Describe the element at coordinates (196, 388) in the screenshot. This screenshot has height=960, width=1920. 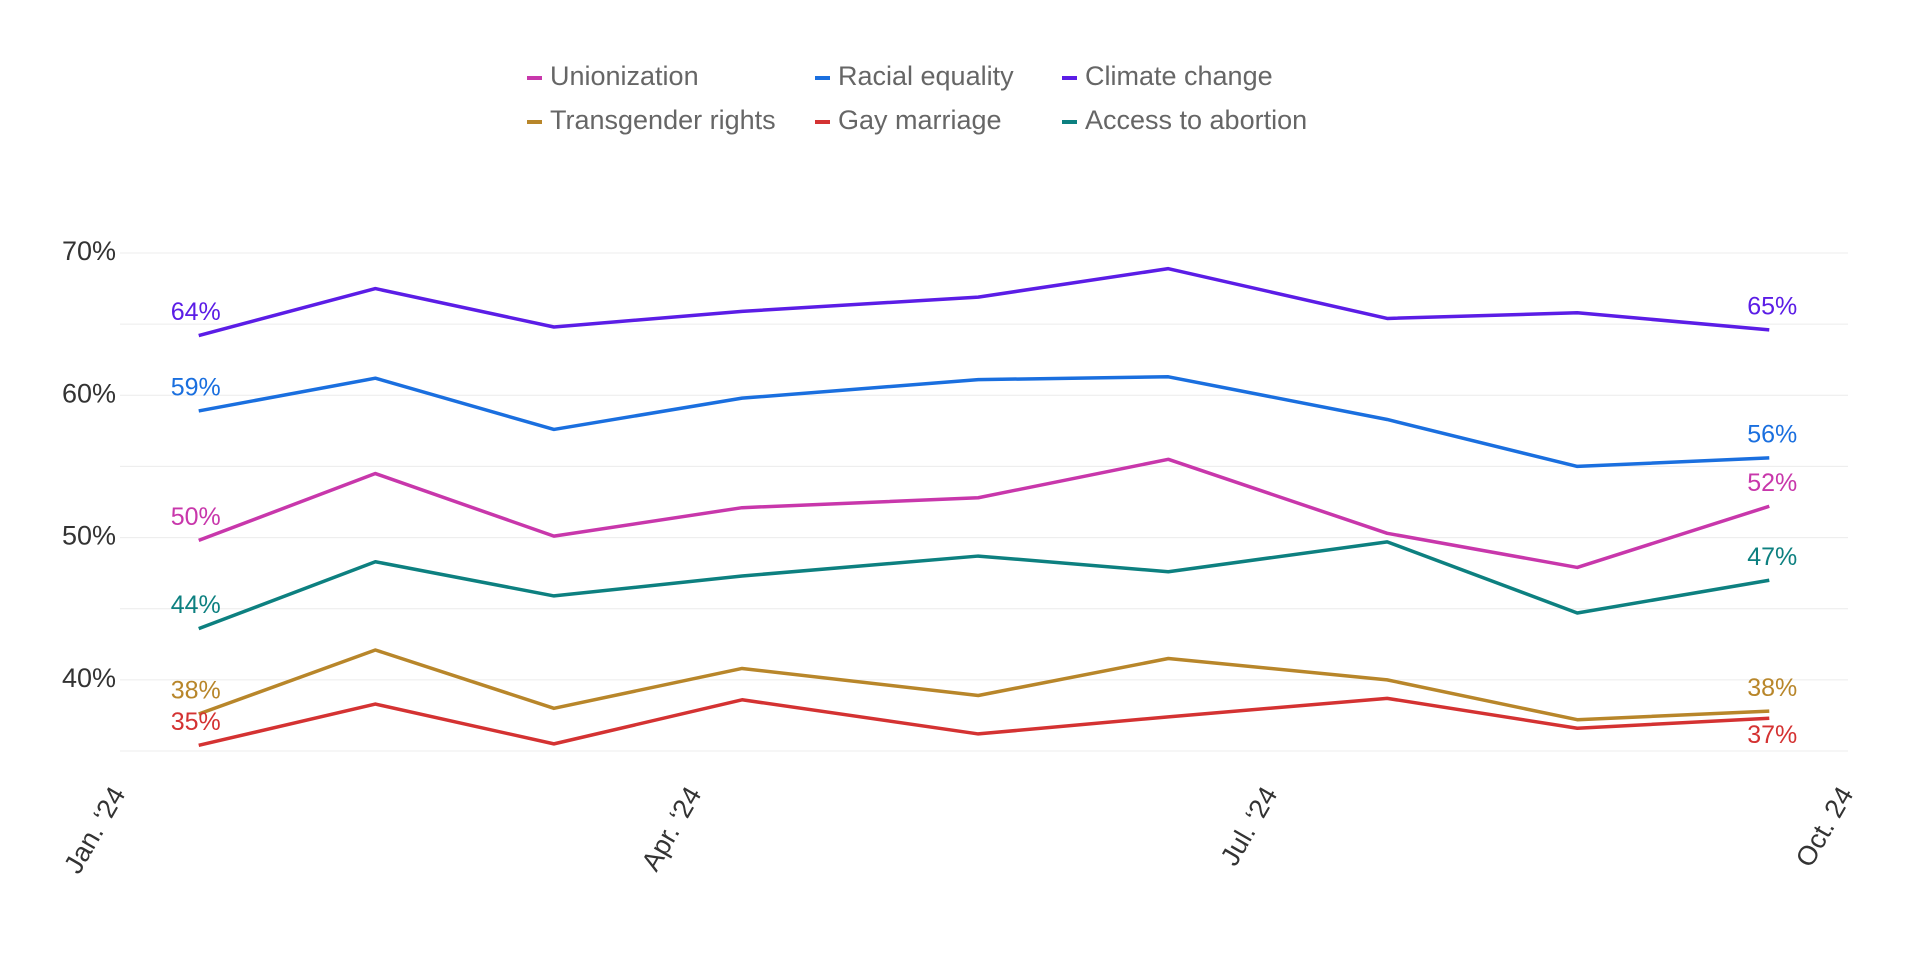
I see `value-label: 59%` at that location.